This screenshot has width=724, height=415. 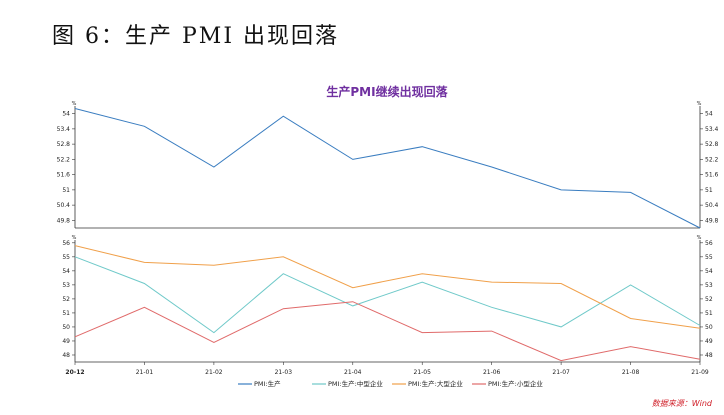 I want to click on lower-panel-right-tick-label: 54, so click(x=709, y=271).